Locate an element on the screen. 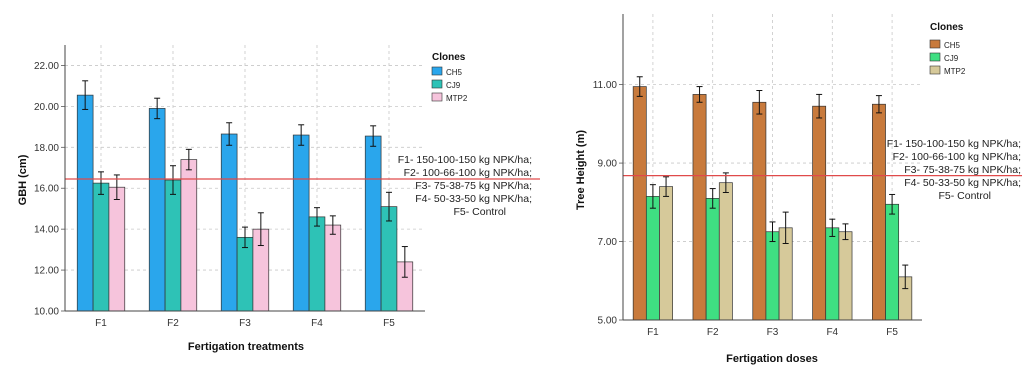 The width and height of the screenshot is (1024, 368). tree-height-bar-cj9-f3 is located at coordinates (772, 276).